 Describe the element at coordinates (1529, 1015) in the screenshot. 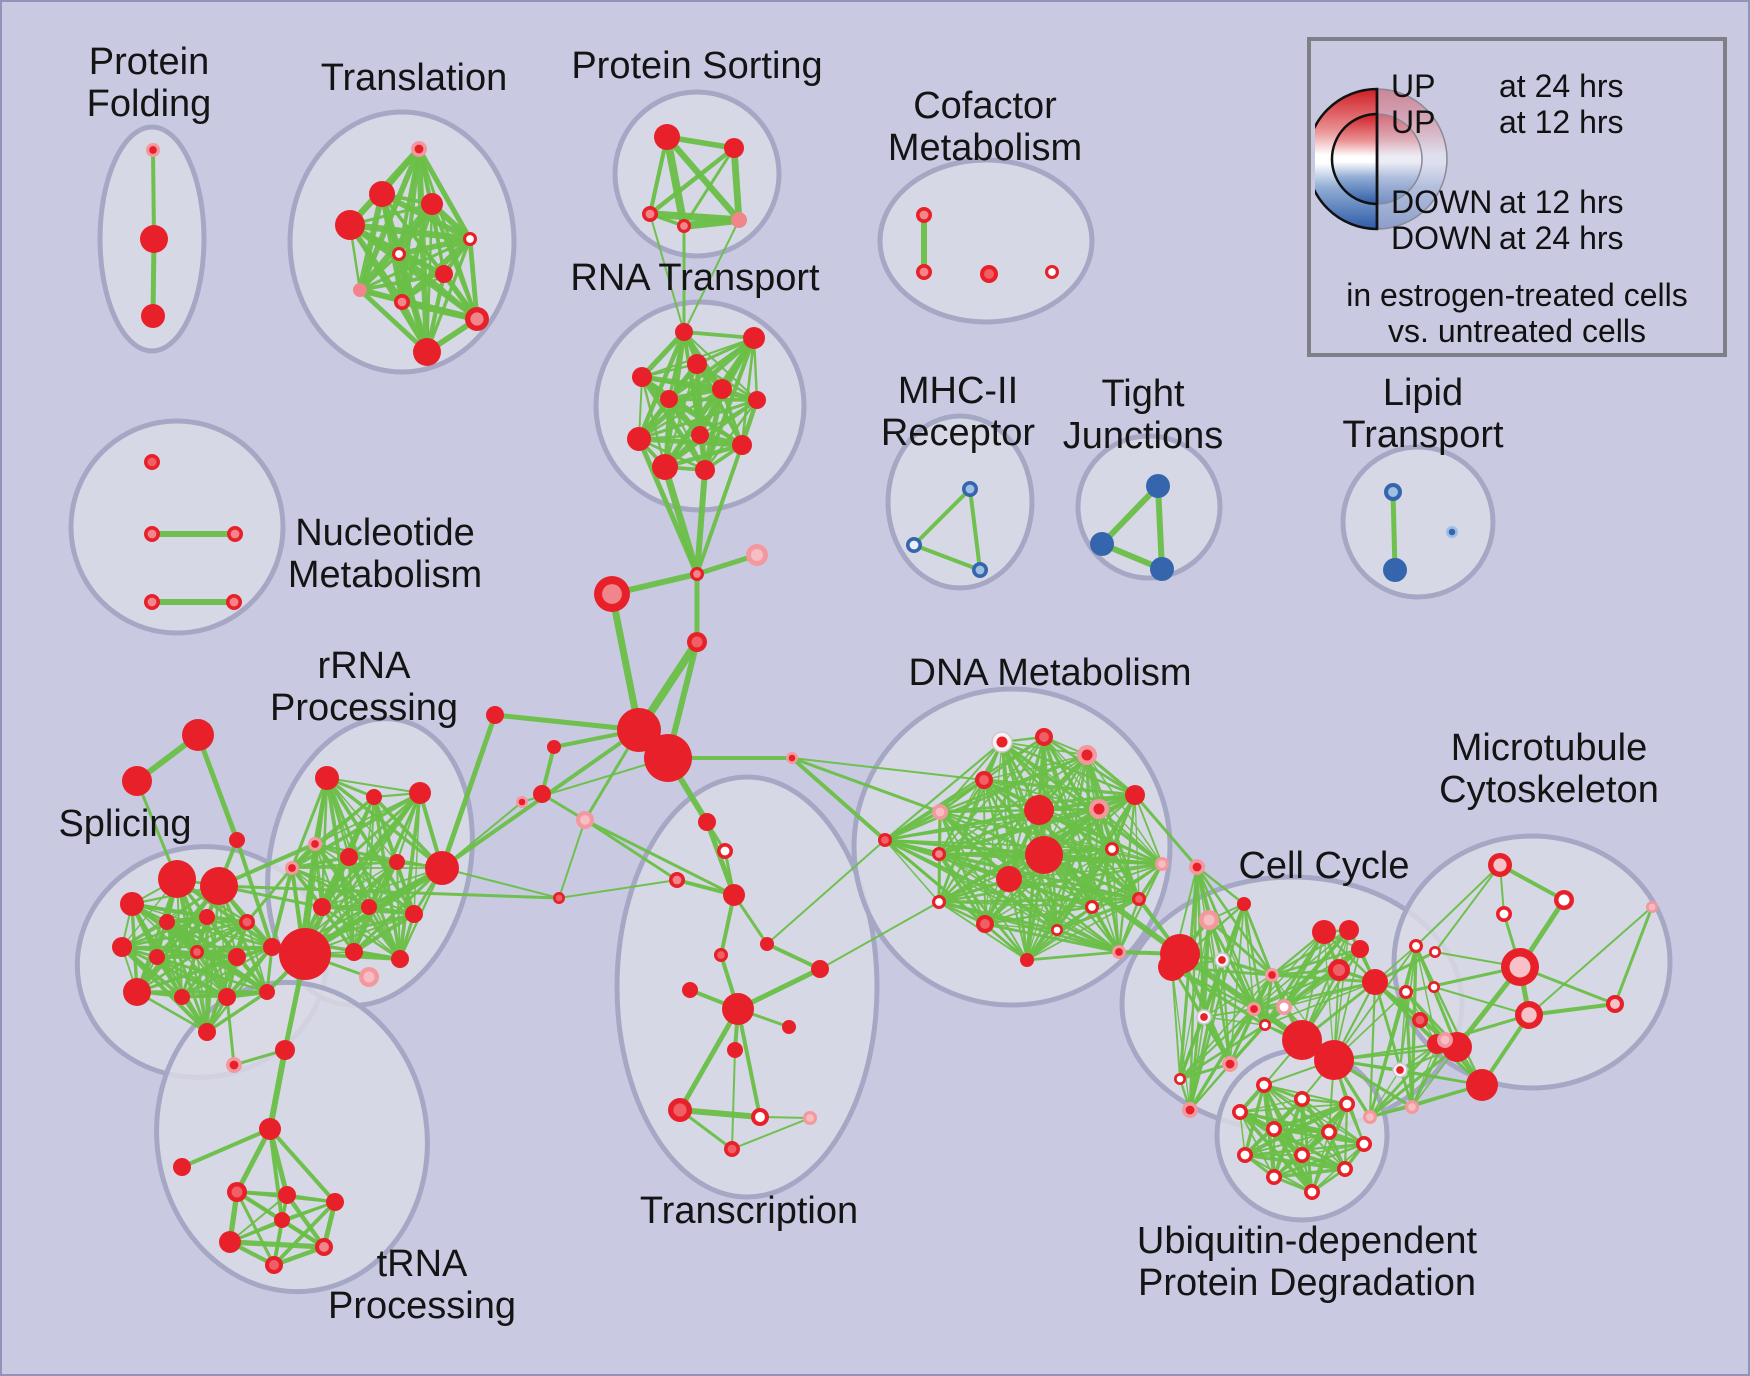

I see `node-mt7` at that location.